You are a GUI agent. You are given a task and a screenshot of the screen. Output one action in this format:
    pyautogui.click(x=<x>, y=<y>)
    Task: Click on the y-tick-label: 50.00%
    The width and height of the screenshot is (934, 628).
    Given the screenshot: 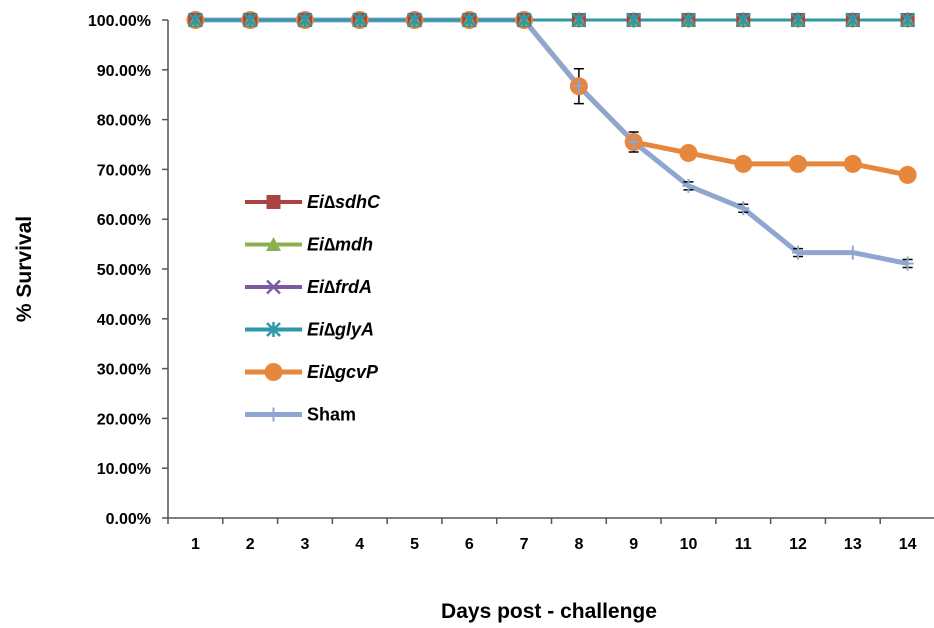 What is the action you would take?
    pyautogui.click(x=124, y=270)
    